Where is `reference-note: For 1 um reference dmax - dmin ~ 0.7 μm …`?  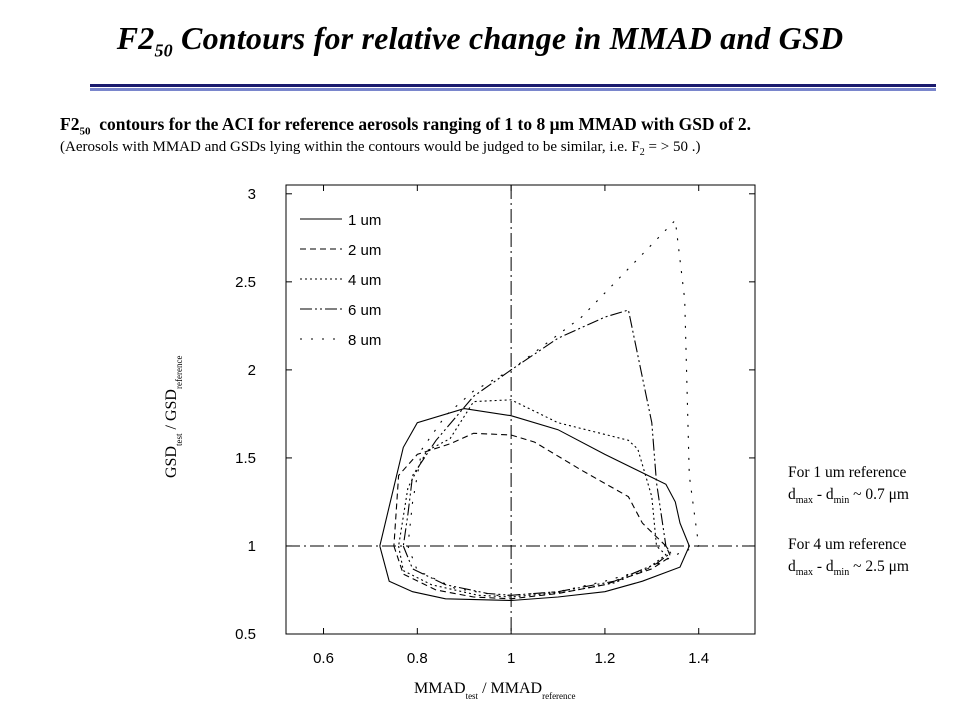 reference-note: For 1 um reference dmax - dmin ~ 0.7 μm … is located at coordinates (848, 523).